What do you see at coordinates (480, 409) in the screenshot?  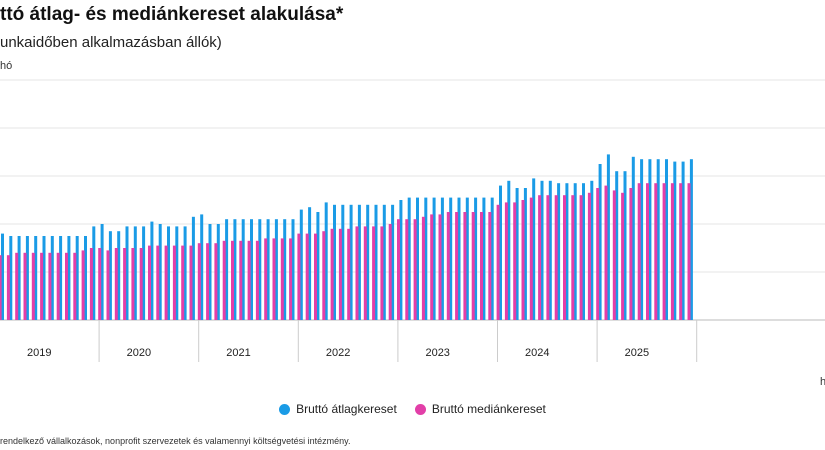 I see `legend-item-median: Bruttó mediánkereset` at bounding box center [480, 409].